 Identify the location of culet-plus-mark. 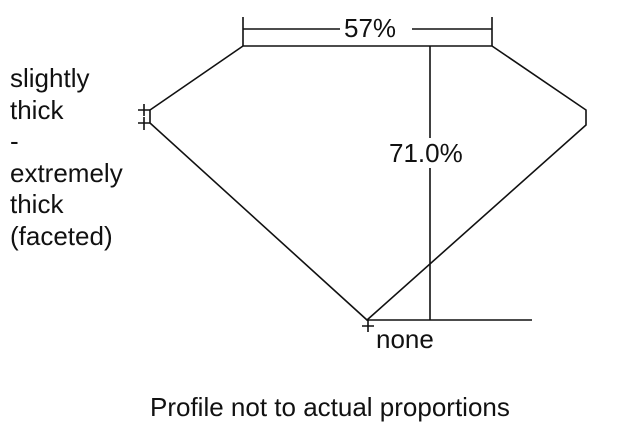
(368, 326).